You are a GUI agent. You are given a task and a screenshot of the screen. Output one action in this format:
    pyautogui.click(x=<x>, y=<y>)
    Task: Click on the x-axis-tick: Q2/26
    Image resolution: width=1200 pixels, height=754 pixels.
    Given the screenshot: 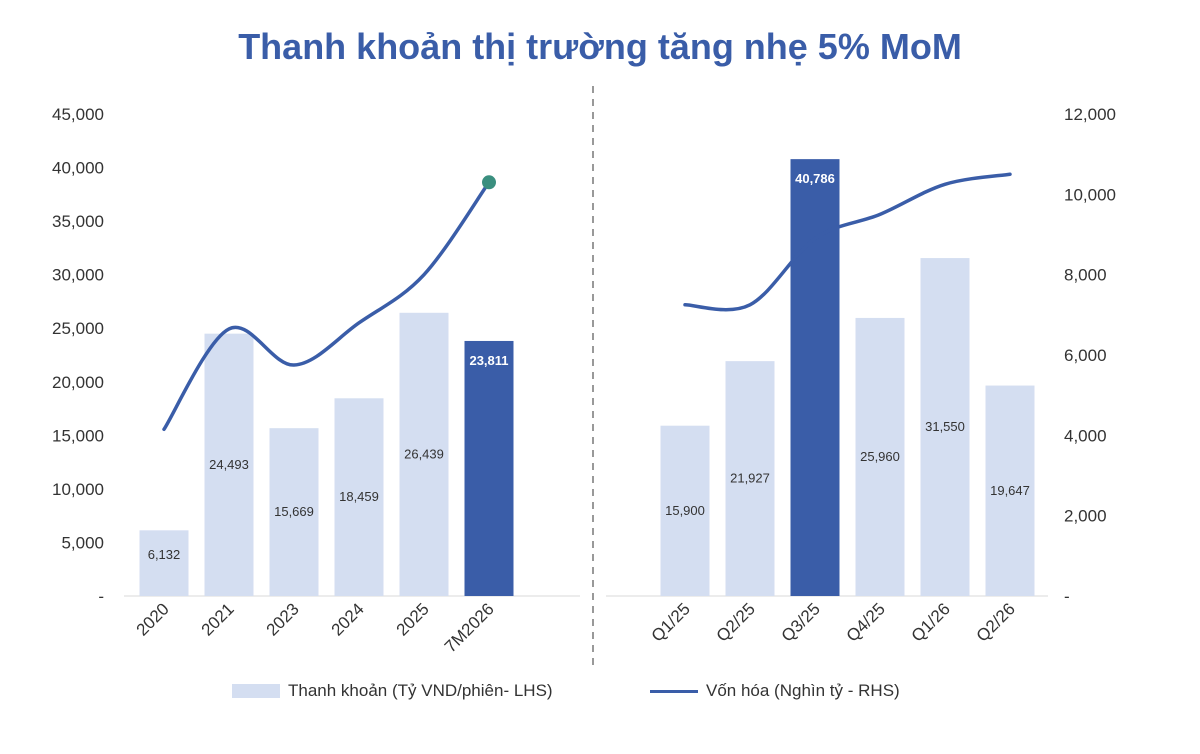 What is the action you would take?
    pyautogui.click(x=996, y=622)
    